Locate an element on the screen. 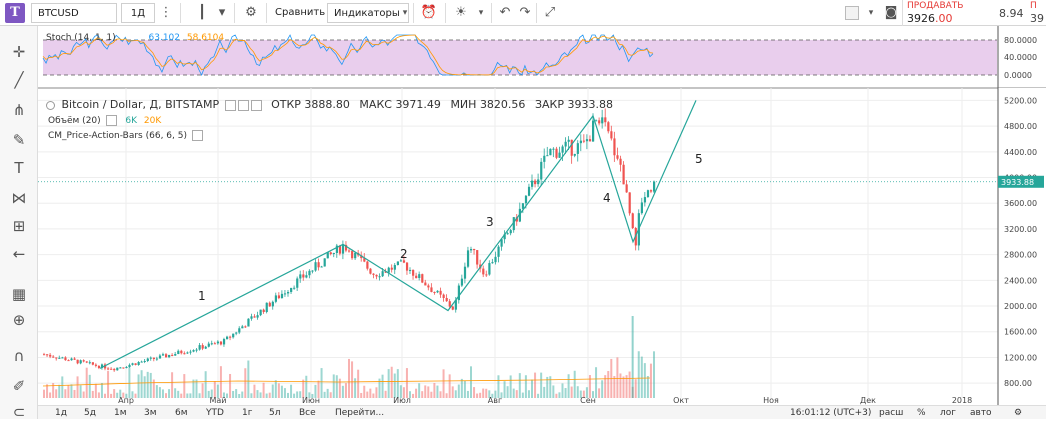 The height and width of the screenshot is (422, 1046). interval-select: 1Д is located at coordinates (138, 13).